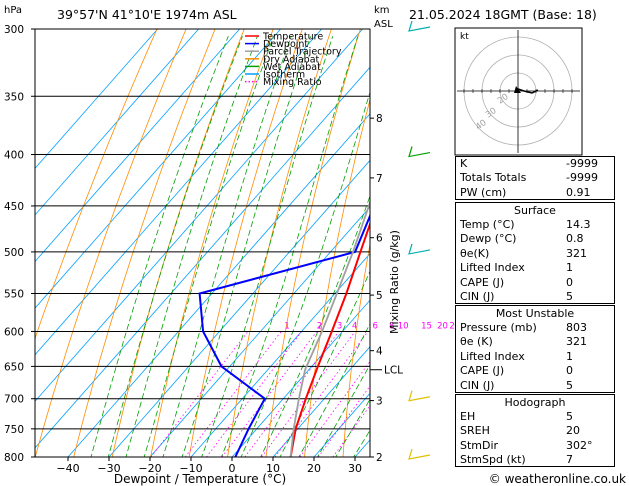 The image size is (629, 486). Describe the element at coordinates (386, 288) in the screenshot. I see `height-axis: 8 7 6 5 4 3 2 LCL` at that location.